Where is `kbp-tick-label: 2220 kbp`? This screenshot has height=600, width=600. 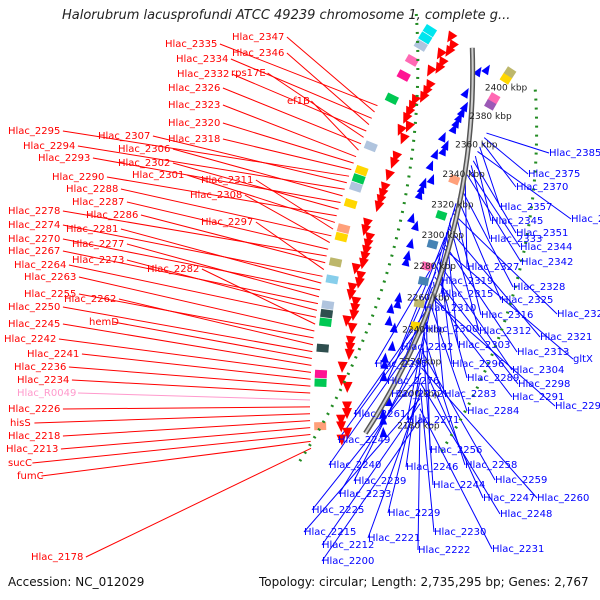
kbp-tick-label: 2220 kbp is located at coordinates (420, 362).